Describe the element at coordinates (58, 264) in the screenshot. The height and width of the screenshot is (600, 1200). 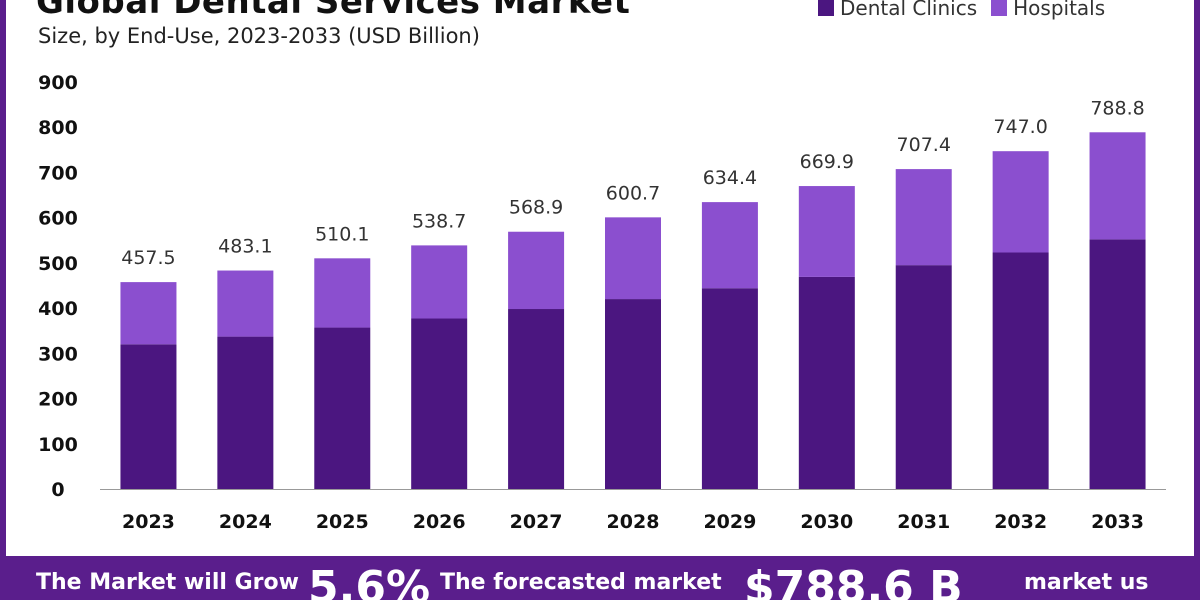
I see `y-tick-label: 500` at that location.